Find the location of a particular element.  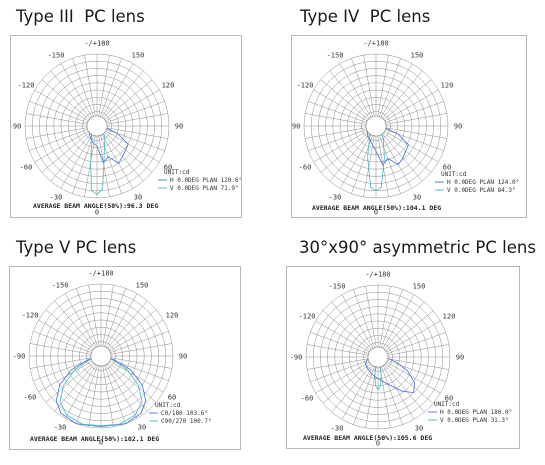

angle-tick-label: -150 is located at coordinates (60, 286).